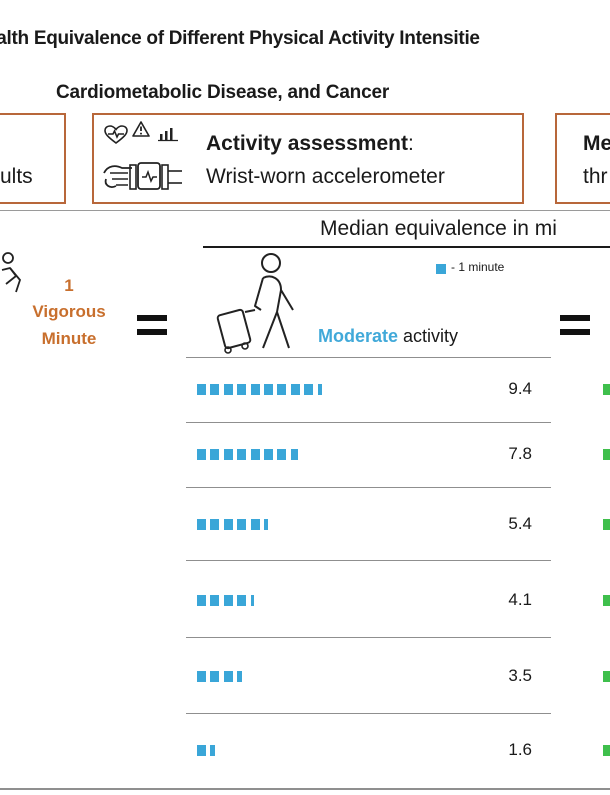 This screenshot has height=795, width=610. What do you see at coordinates (255, 303) in the screenshot?
I see `person-walking-luggage-icon` at bounding box center [255, 303].